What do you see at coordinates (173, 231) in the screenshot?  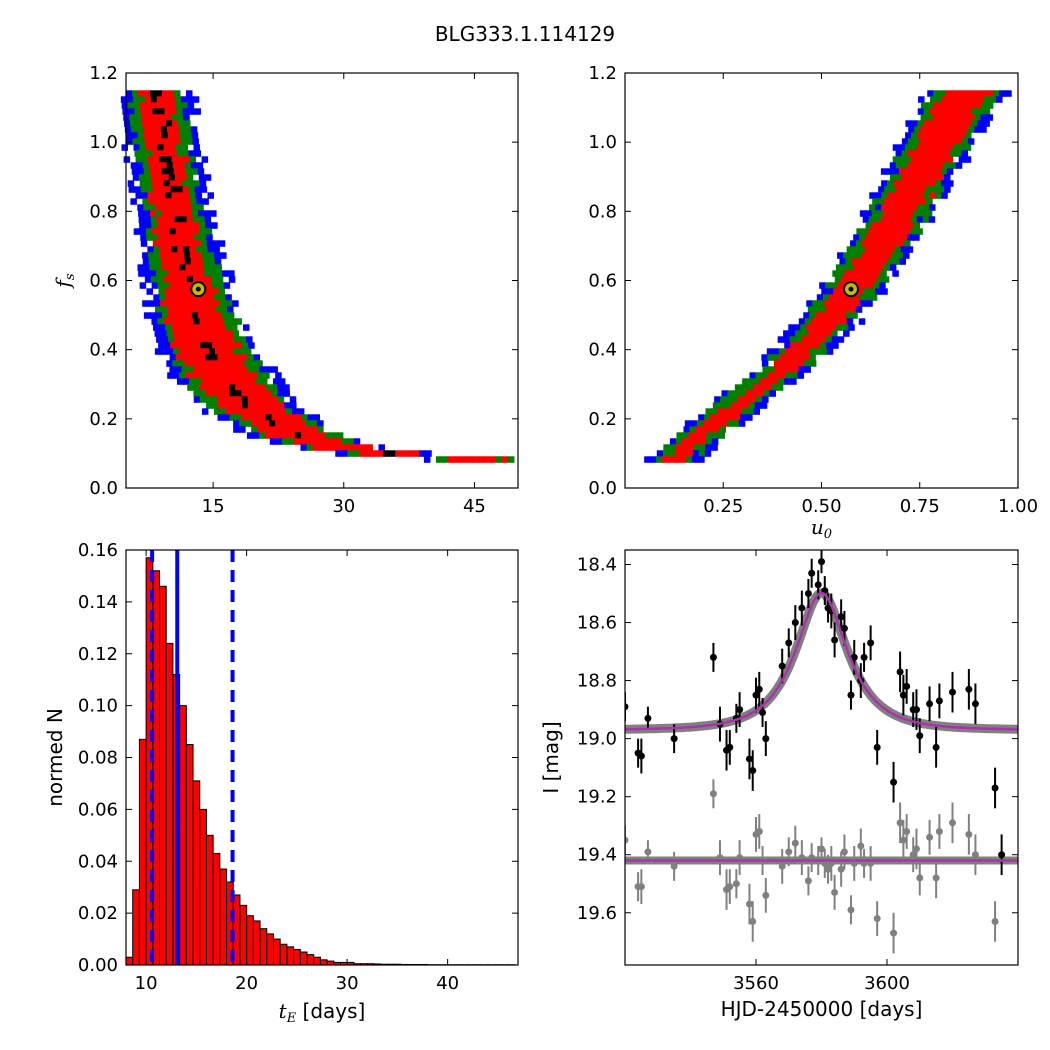 I see `posterior-cell-peak` at bounding box center [173, 231].